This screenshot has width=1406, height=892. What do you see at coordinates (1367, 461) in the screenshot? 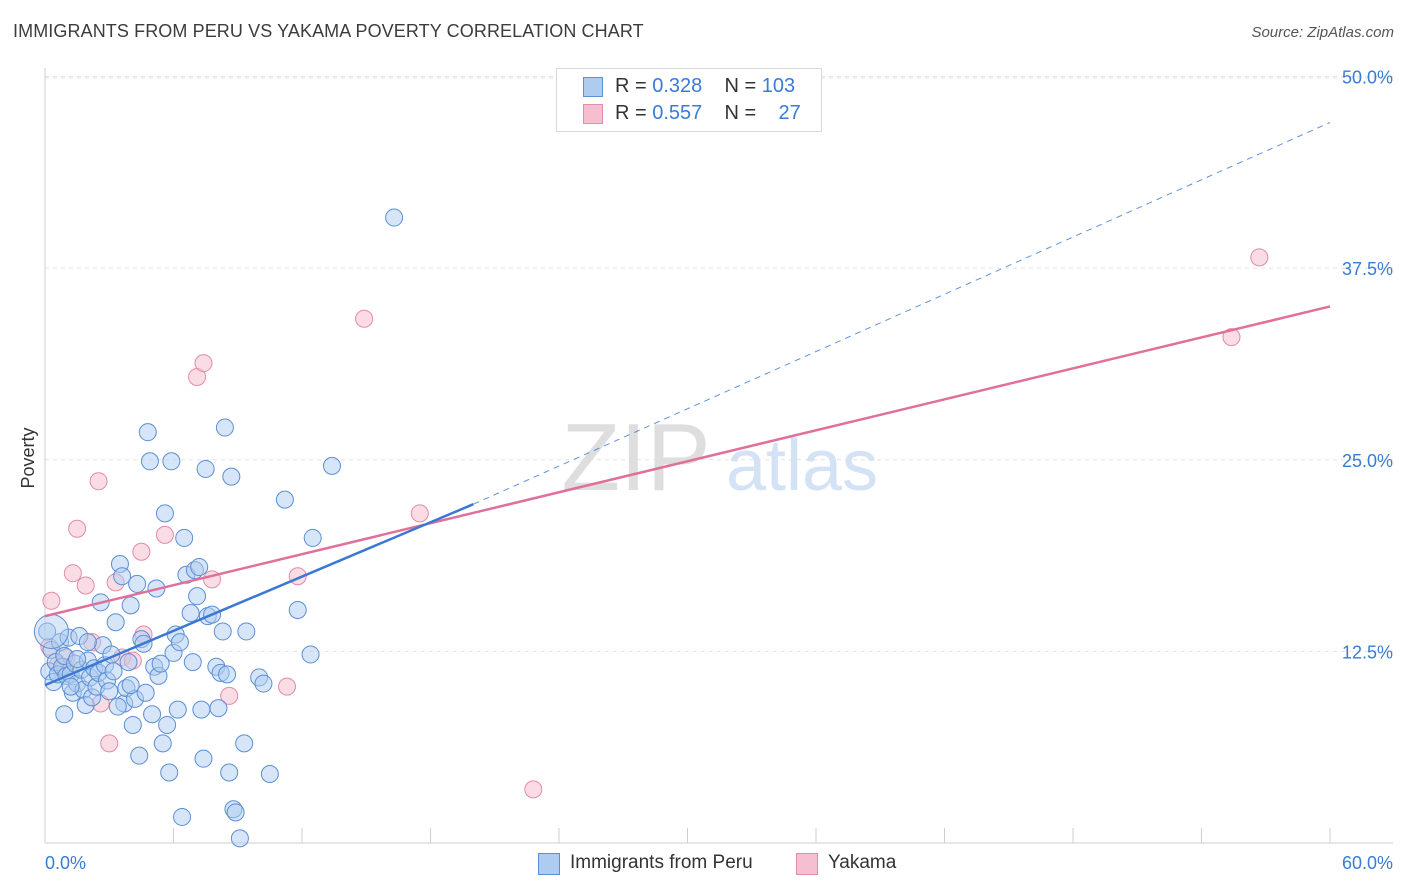
I see `y-tick-label: 25.0%` at bounding box center [1367, 461].